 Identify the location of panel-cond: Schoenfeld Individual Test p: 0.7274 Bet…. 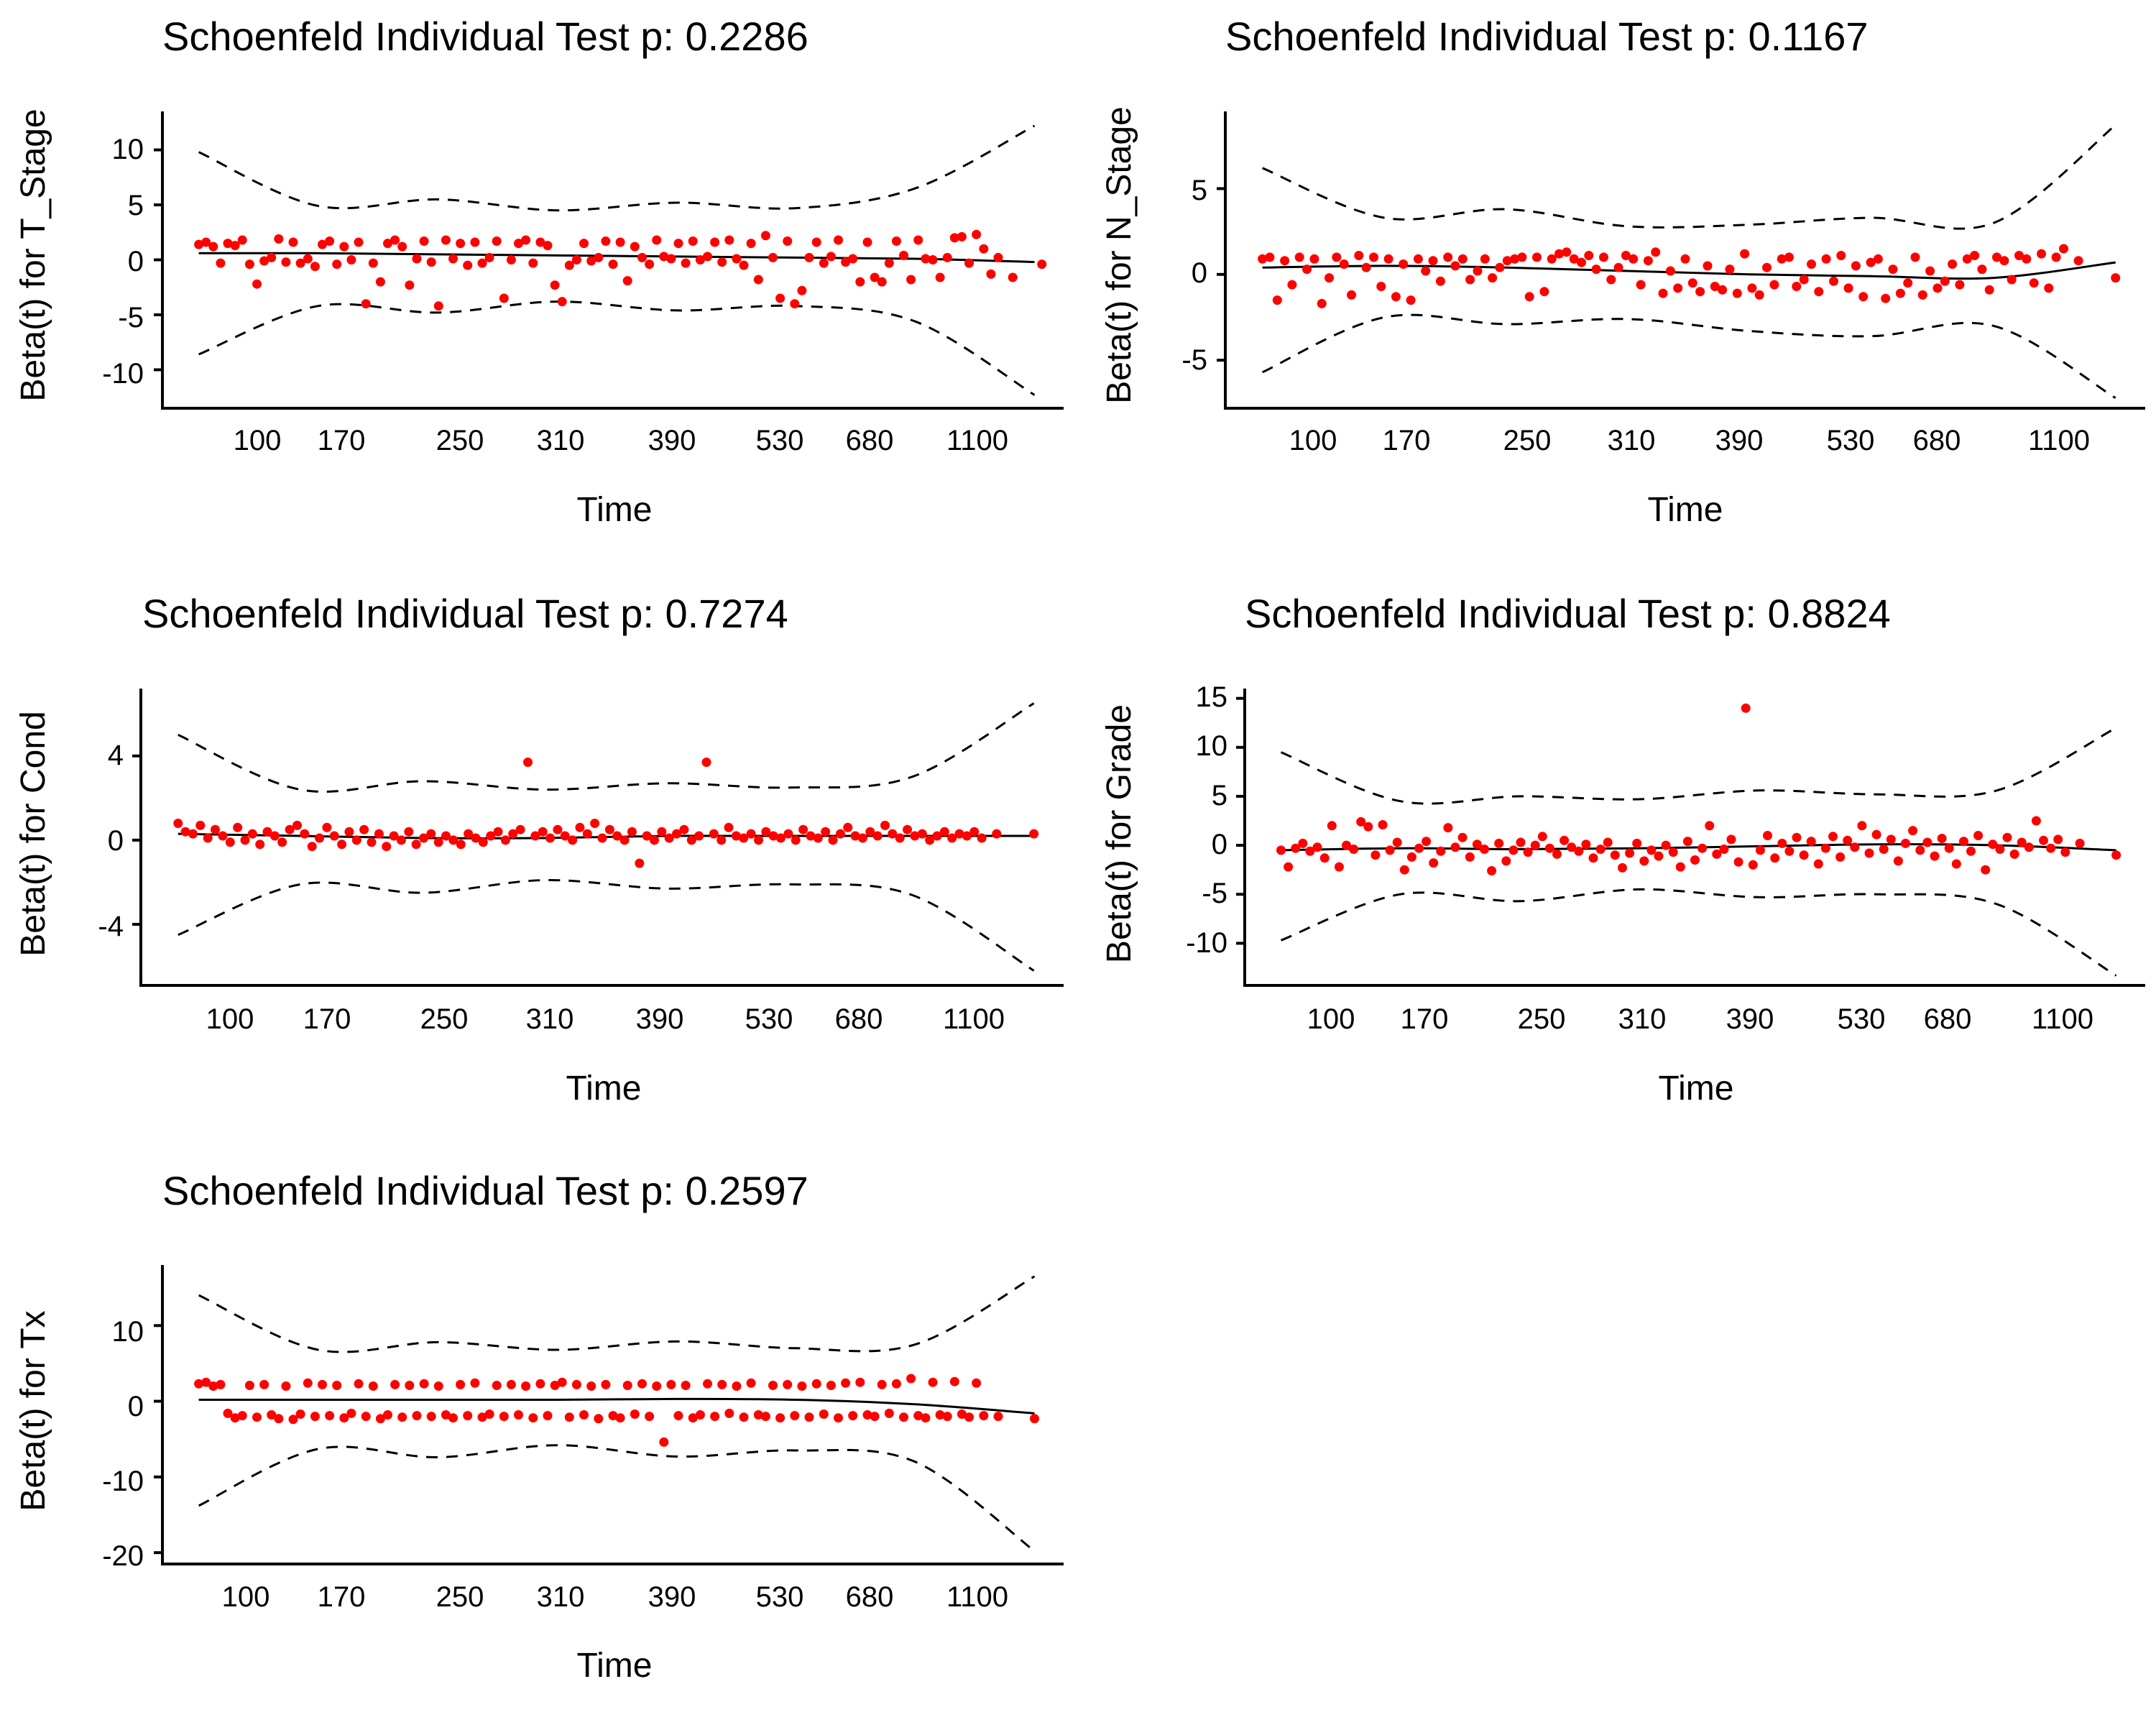
(539, 849).